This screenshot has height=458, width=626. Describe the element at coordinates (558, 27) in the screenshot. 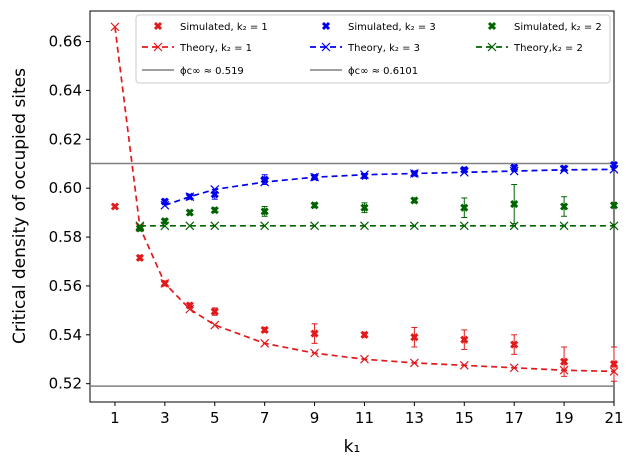

I see `legend-label: Simulated, k₂ = 2` at that location.